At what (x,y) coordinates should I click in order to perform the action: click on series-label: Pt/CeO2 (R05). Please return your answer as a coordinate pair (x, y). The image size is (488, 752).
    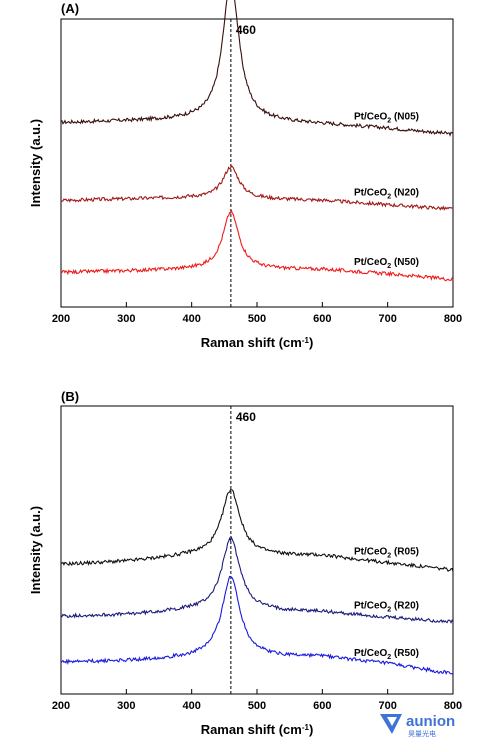
    Looking at the image, I should click on (386, 552).